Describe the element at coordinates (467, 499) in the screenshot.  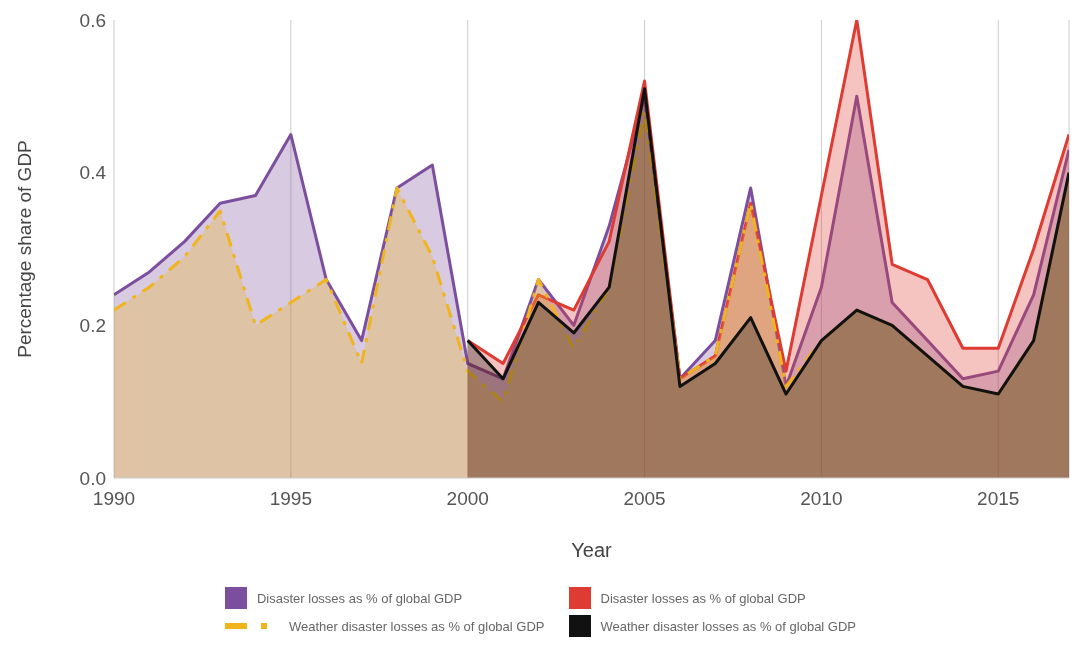
I see `x-tick-label: 2000` at that location.